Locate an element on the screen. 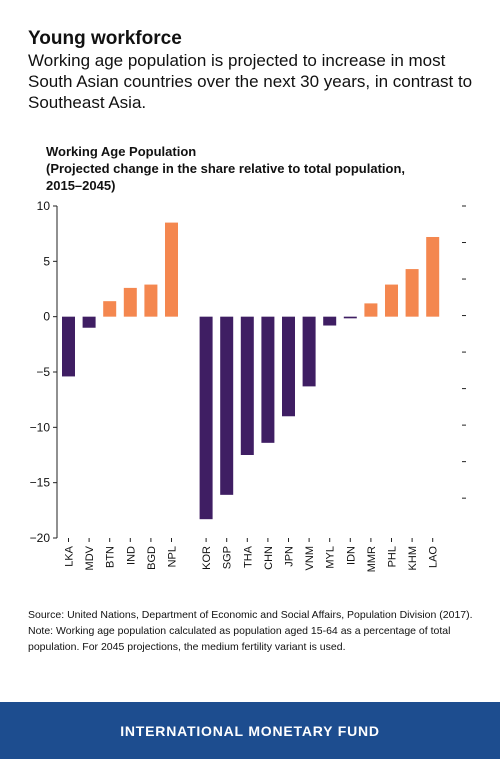  bar-khm is located at coordinates (412, 293).